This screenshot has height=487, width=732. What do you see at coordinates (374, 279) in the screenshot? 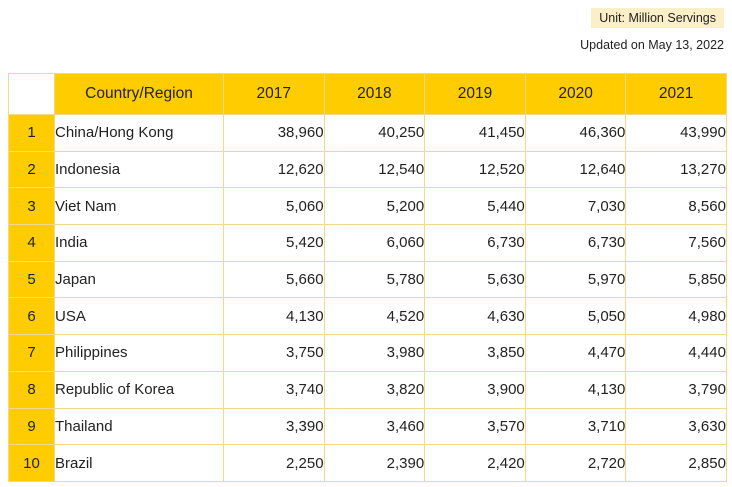
I see `value-cell: 5,780` at bounding box center [374, 279].